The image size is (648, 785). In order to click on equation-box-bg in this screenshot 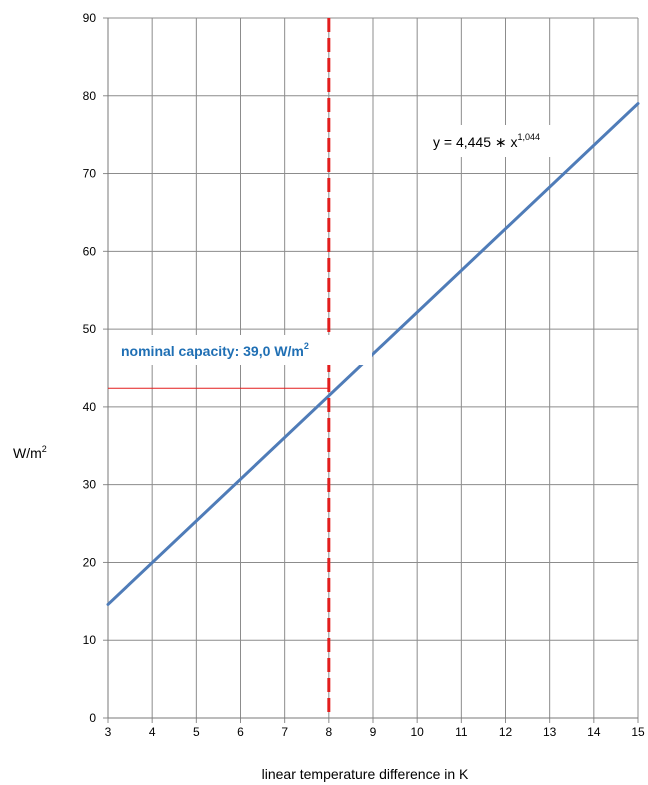, I will do `click(499, 141)`.